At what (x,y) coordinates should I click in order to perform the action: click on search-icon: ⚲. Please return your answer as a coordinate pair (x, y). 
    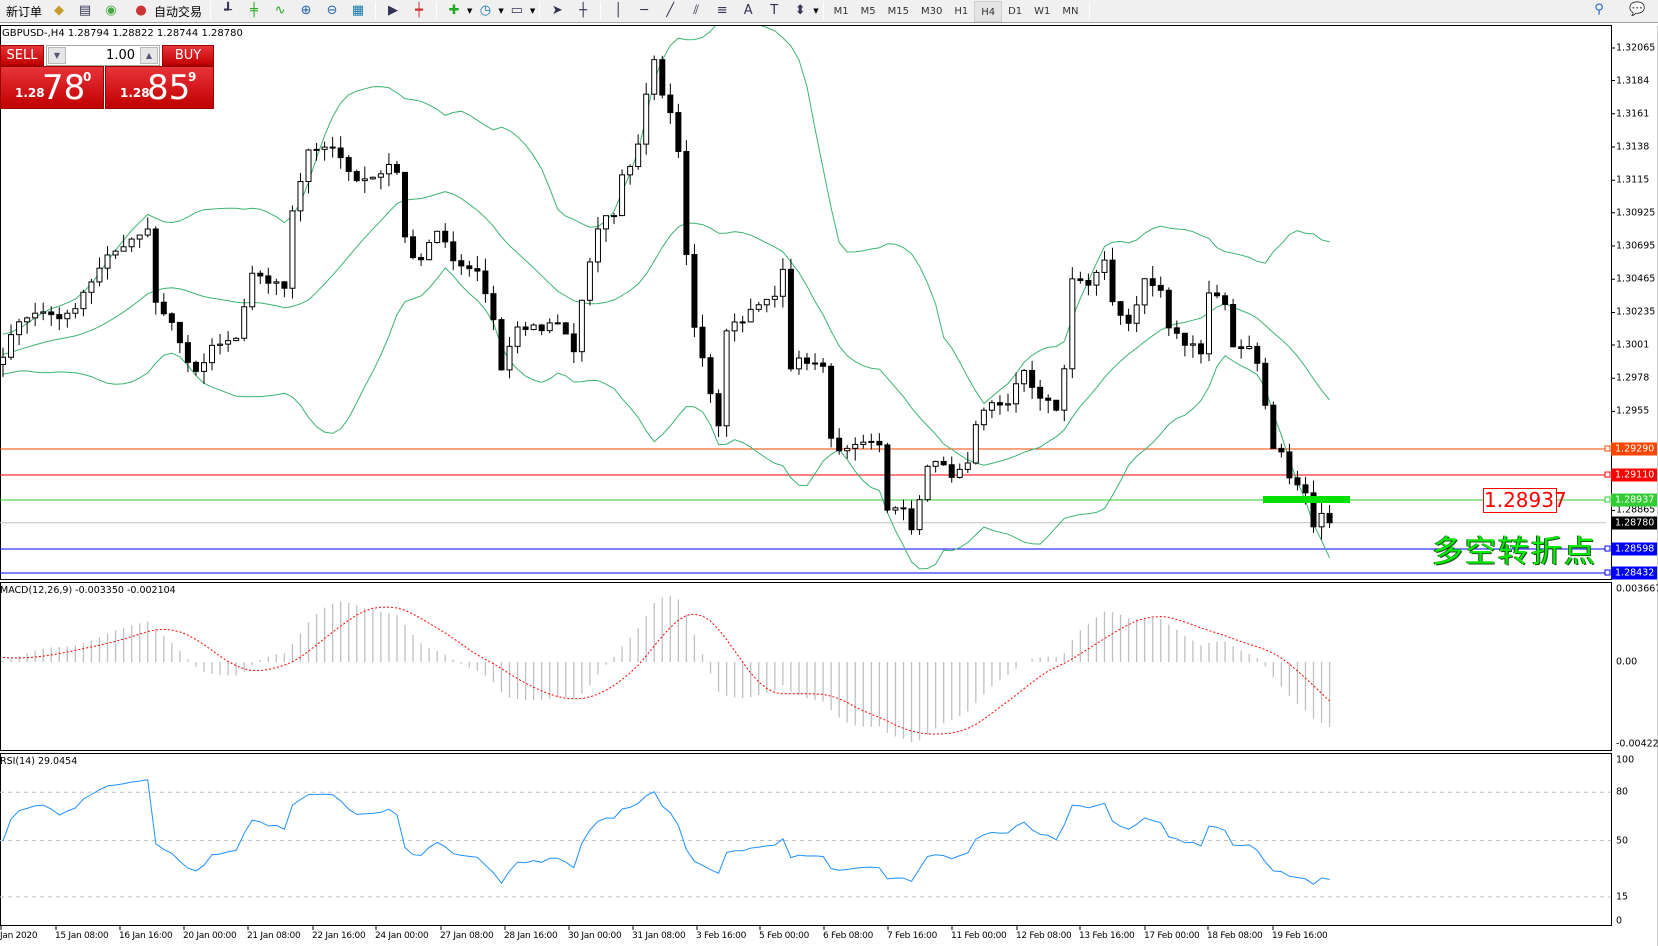
    Looking at the image, I should click on (1599, 9).